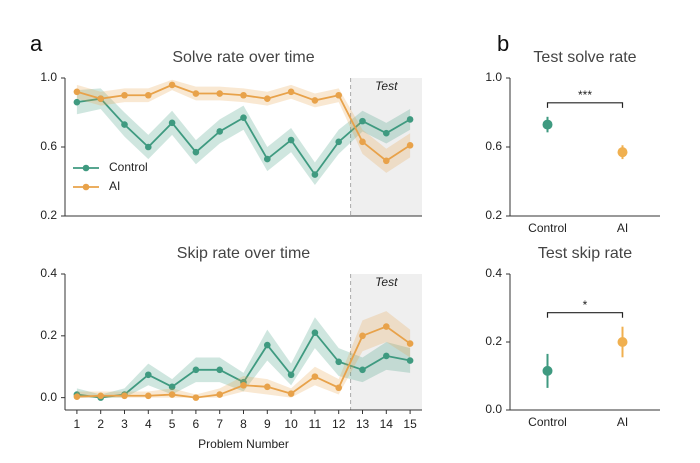 This screenshot has width=700, height=463. What do you see at coordinates (243, 444) in the screenshot?
I see `x-axis-label: Problem Number` at bounding box center [243, 444].